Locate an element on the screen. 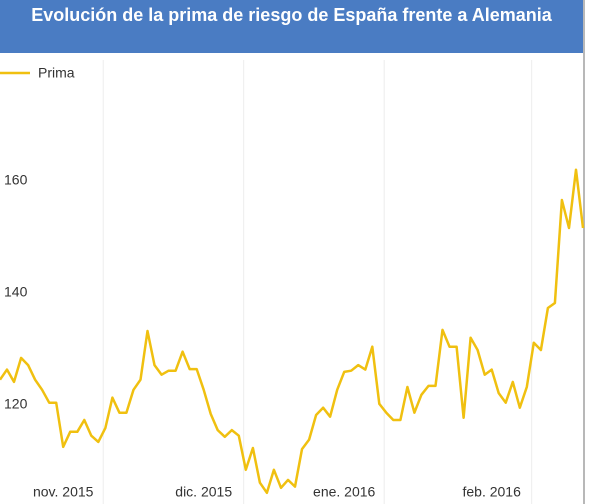  x-tick-label: dic. 2015 is located at coordinates (203, 492).